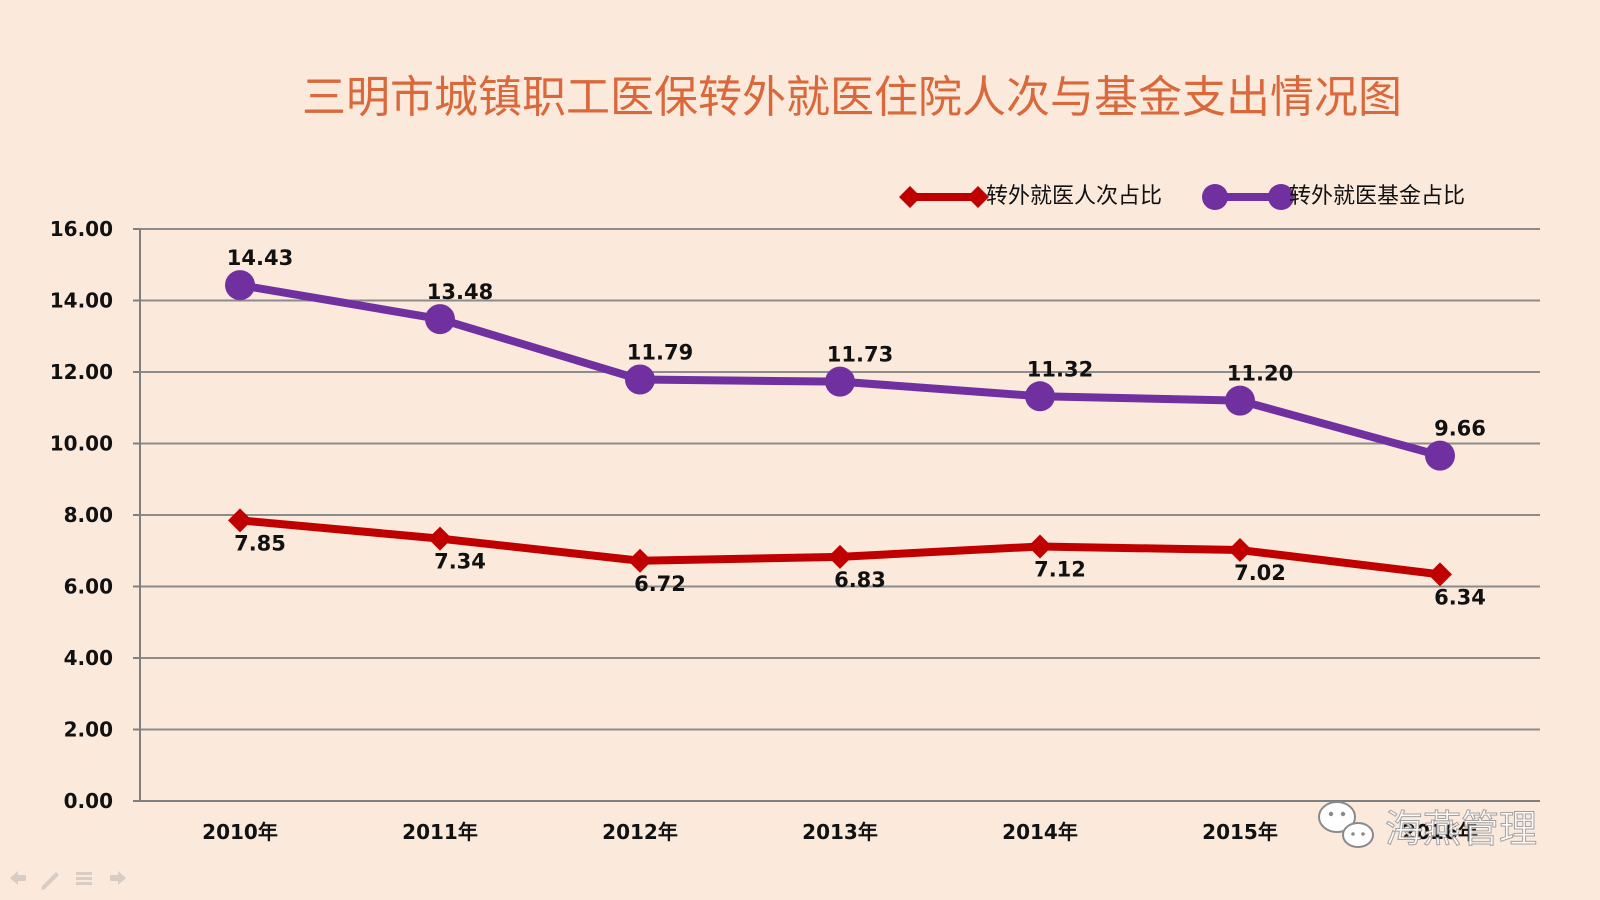 Image resolution: width=1600 pixels, height=900 pixels. I want to click on watermark: 海燕管理, so click(1428, 826).